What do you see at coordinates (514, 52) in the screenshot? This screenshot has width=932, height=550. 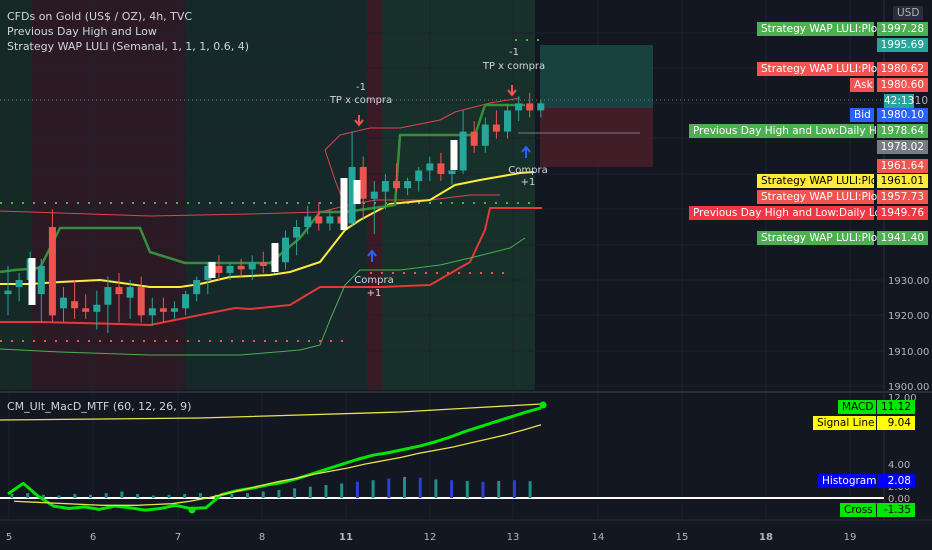 I see `tp2-qty: -1` at bounding box center [514, 52].